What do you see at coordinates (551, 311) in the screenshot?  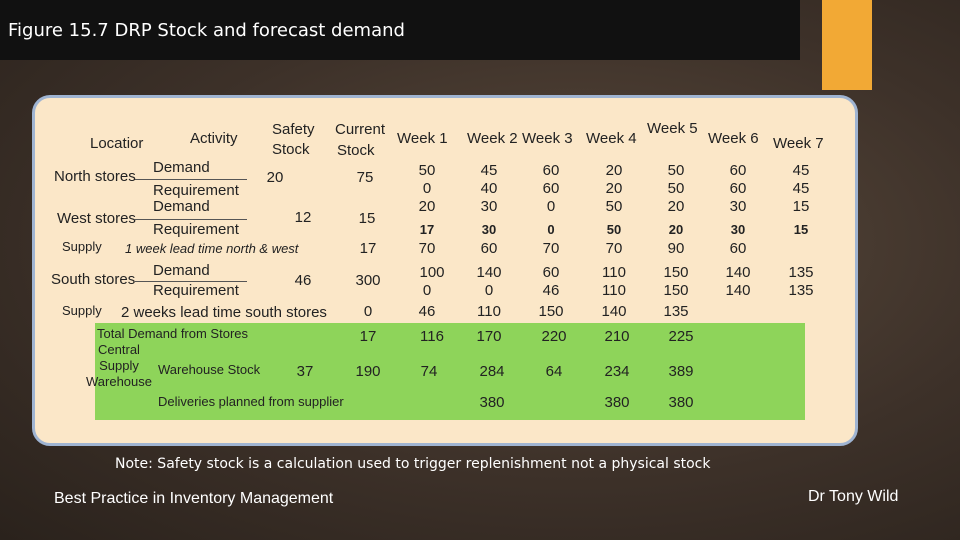 I see `supply-s-w3: 150` at bounding box center [551, 311].